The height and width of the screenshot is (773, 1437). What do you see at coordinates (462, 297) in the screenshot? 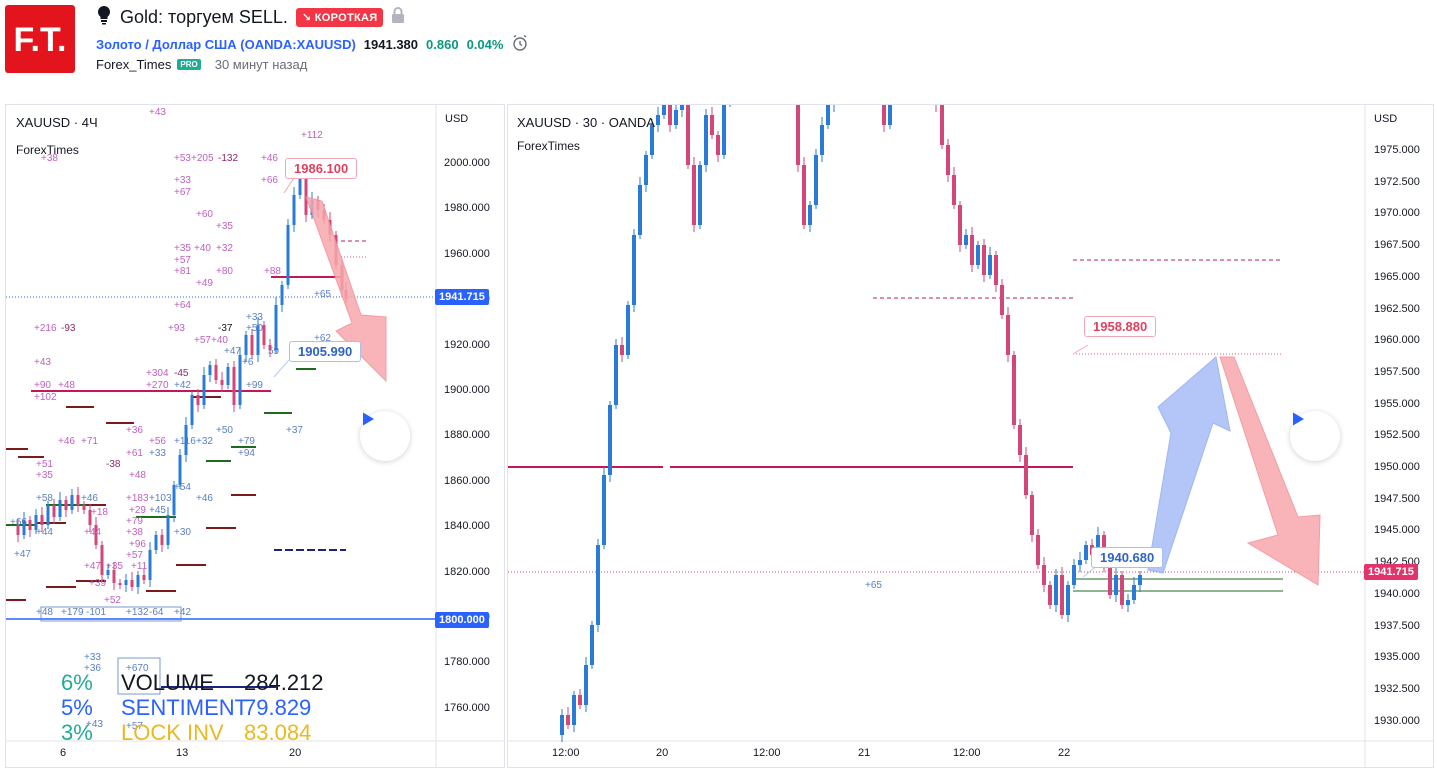
I see `left-current-price-tag: 1941.715` at bounding box center [462, 297].